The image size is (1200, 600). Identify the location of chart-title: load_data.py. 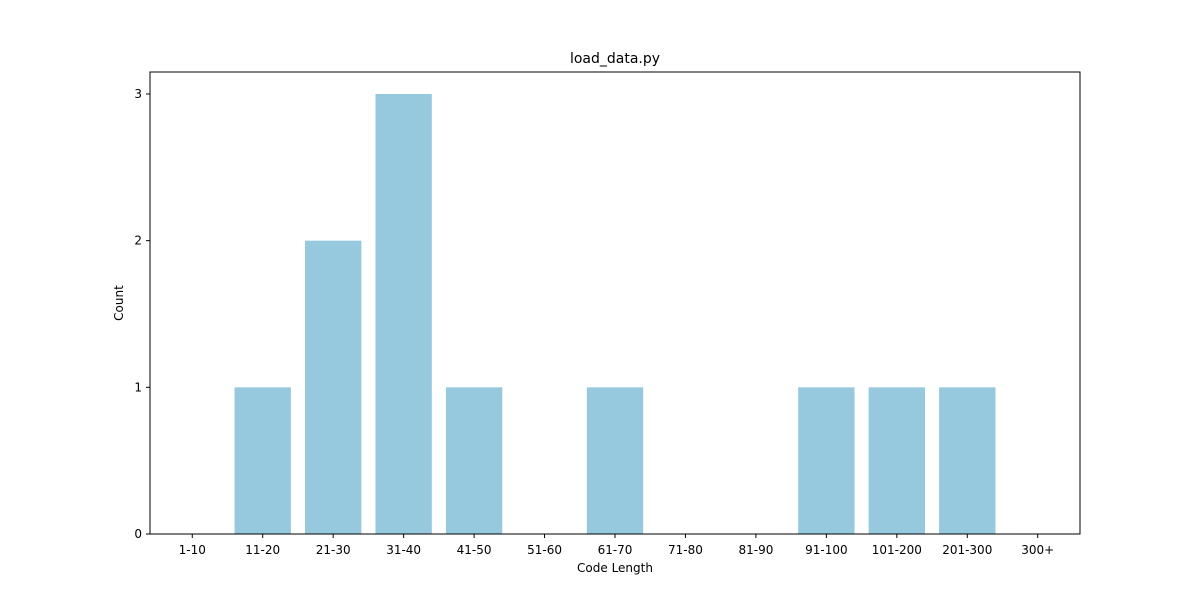
(615, 59).